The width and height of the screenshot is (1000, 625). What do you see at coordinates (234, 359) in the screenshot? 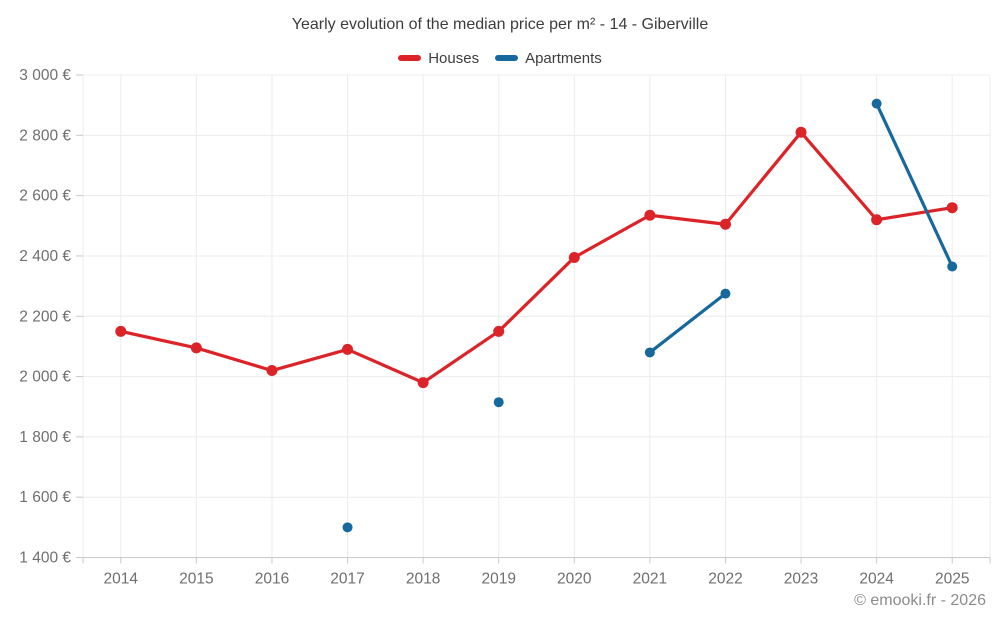
I see `houses-line-segment-2015` at bounding box center [234, 359].